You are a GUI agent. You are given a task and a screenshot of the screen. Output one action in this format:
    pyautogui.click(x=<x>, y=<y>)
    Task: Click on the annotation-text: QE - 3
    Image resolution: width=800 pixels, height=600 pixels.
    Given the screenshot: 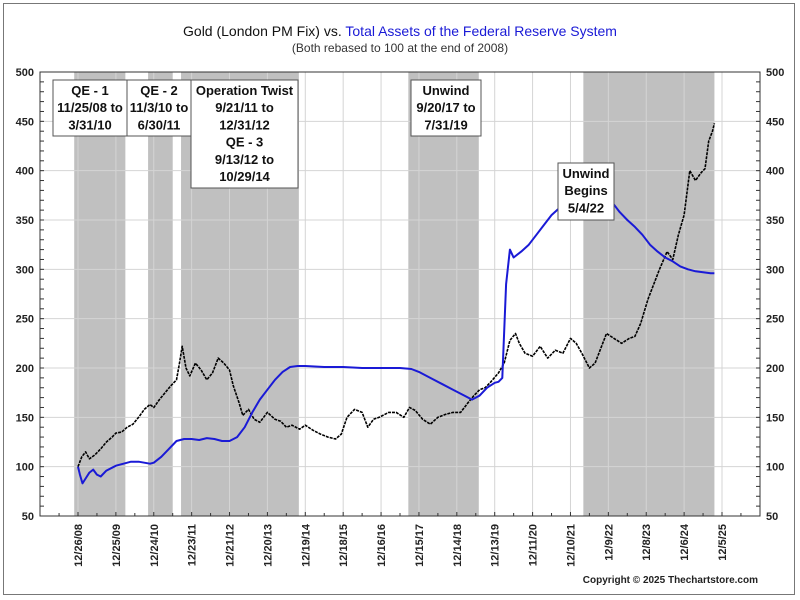 What is the action you would take?
    pyautogui.click(x=245, y=142)
    